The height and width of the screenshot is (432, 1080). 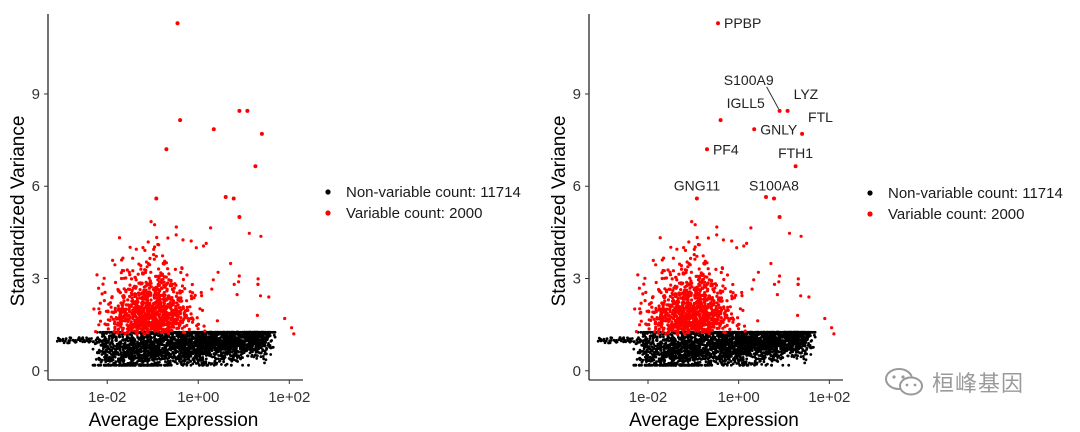 What do you see at coordinates (261, 133) in the screenshot?
I see `point-top-variable` at bounding box center [261, 133].